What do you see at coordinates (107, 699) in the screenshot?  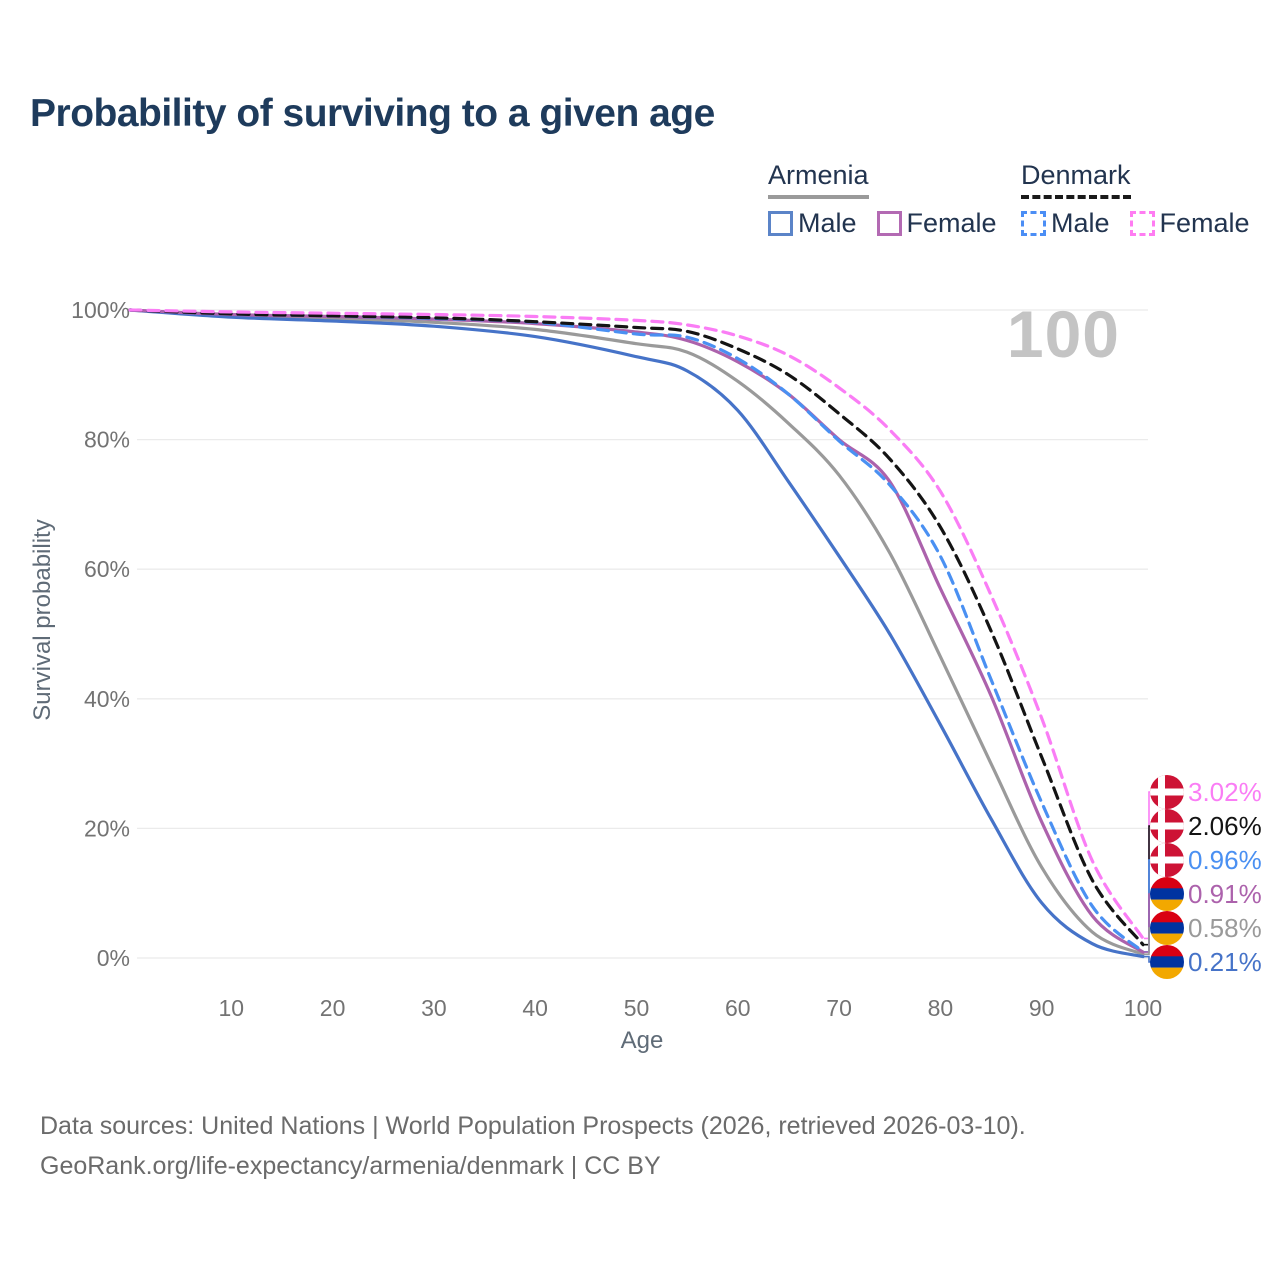 I see `y-tick-label: 40%` at bounding box center [107, 699].